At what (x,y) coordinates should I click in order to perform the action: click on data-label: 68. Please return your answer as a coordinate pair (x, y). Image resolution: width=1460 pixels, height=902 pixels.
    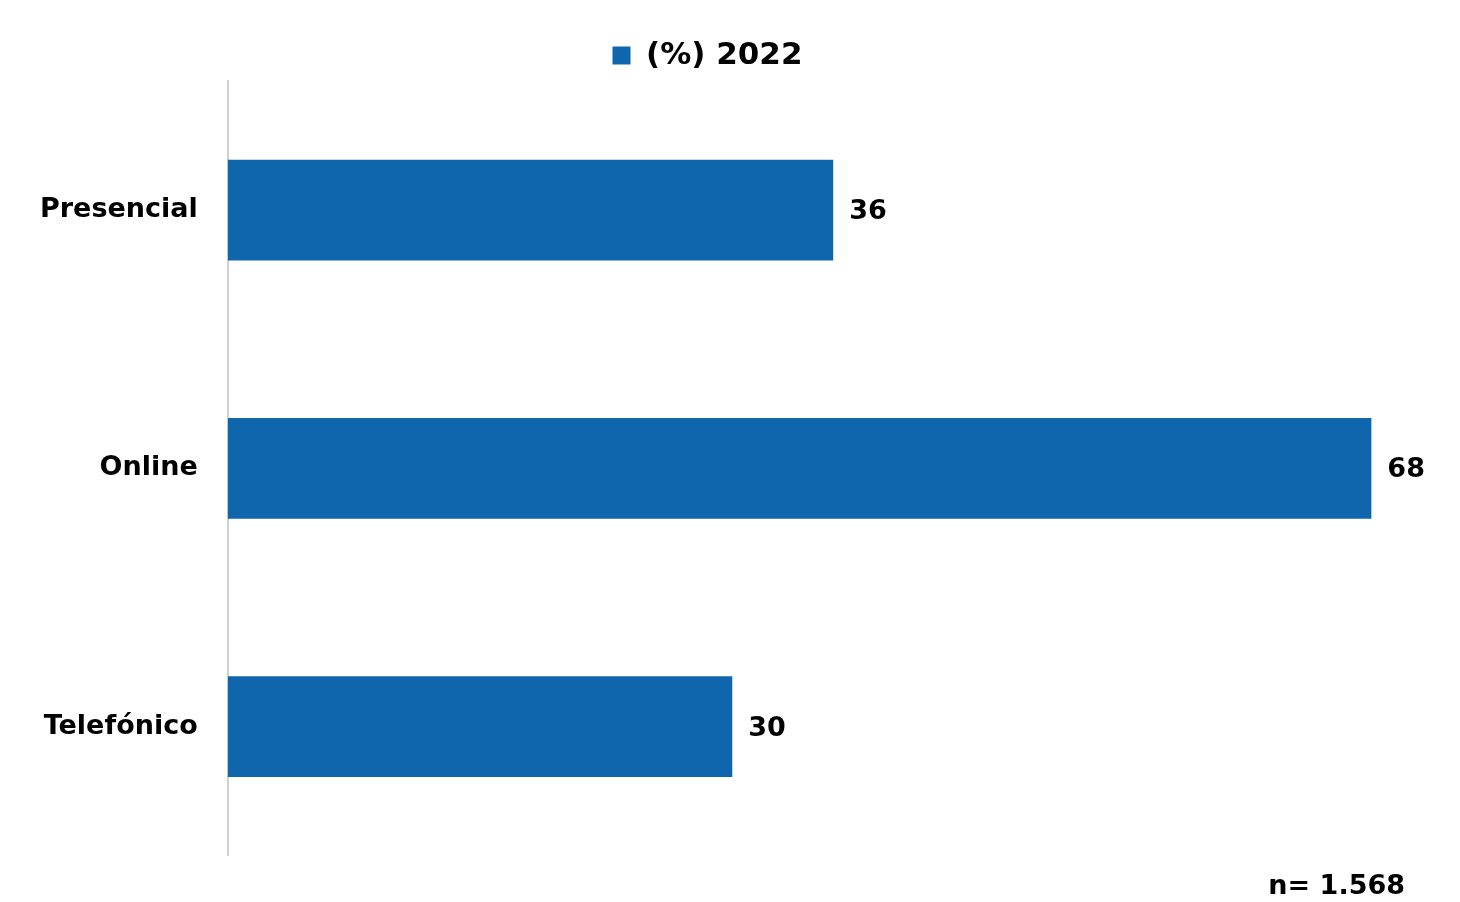
    Looking at the image, I should click on (1406, 468).